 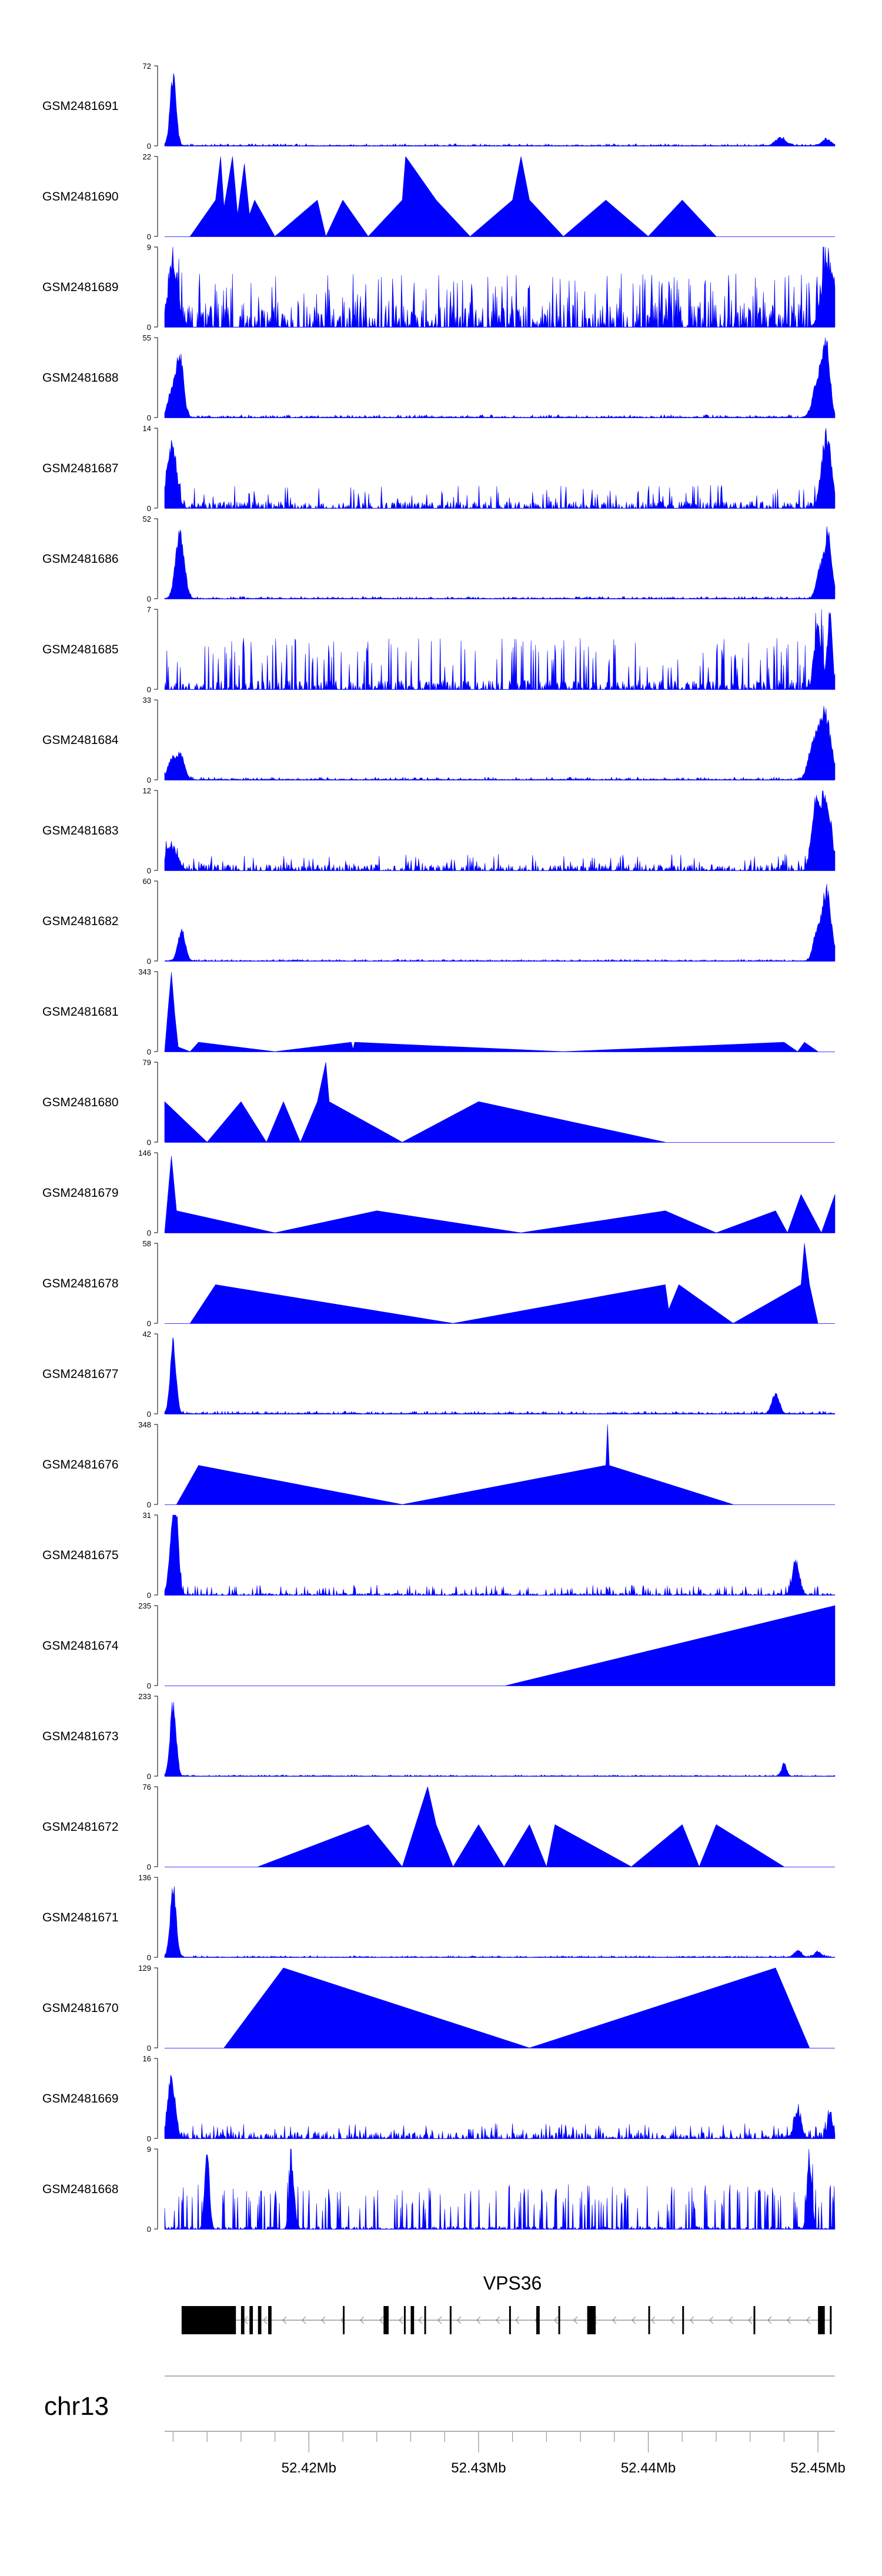 What do you see at coordinates (80, 196) in the screenshot?
I see `track-label: GSM2481690` at bounding box center [80, 196].